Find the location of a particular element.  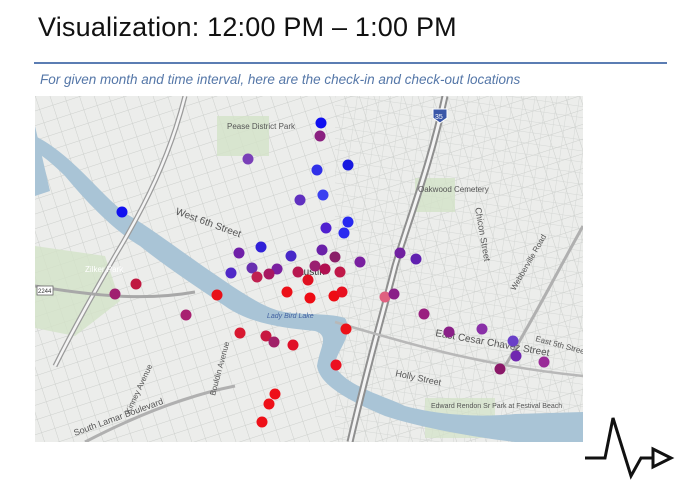

i35-highway-inner is located at coordinates (397, 269).